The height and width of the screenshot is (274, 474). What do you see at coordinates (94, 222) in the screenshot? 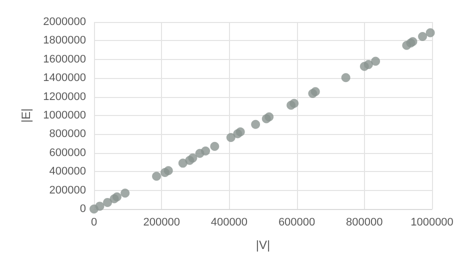
I see `x-tick-label: 0` at bounding box center [94, 222].